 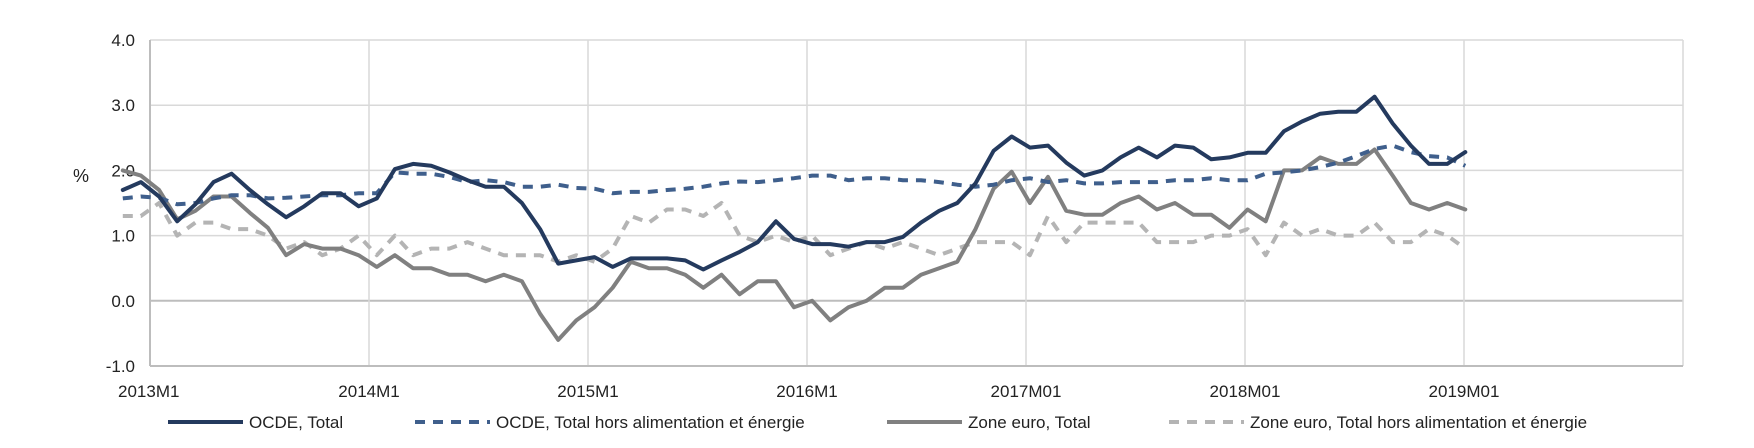 What do you see at coordinates (1464, 391) in the screenshot?
I see `x-tick-label: 2019M01` at bounding box center [1464, 391].